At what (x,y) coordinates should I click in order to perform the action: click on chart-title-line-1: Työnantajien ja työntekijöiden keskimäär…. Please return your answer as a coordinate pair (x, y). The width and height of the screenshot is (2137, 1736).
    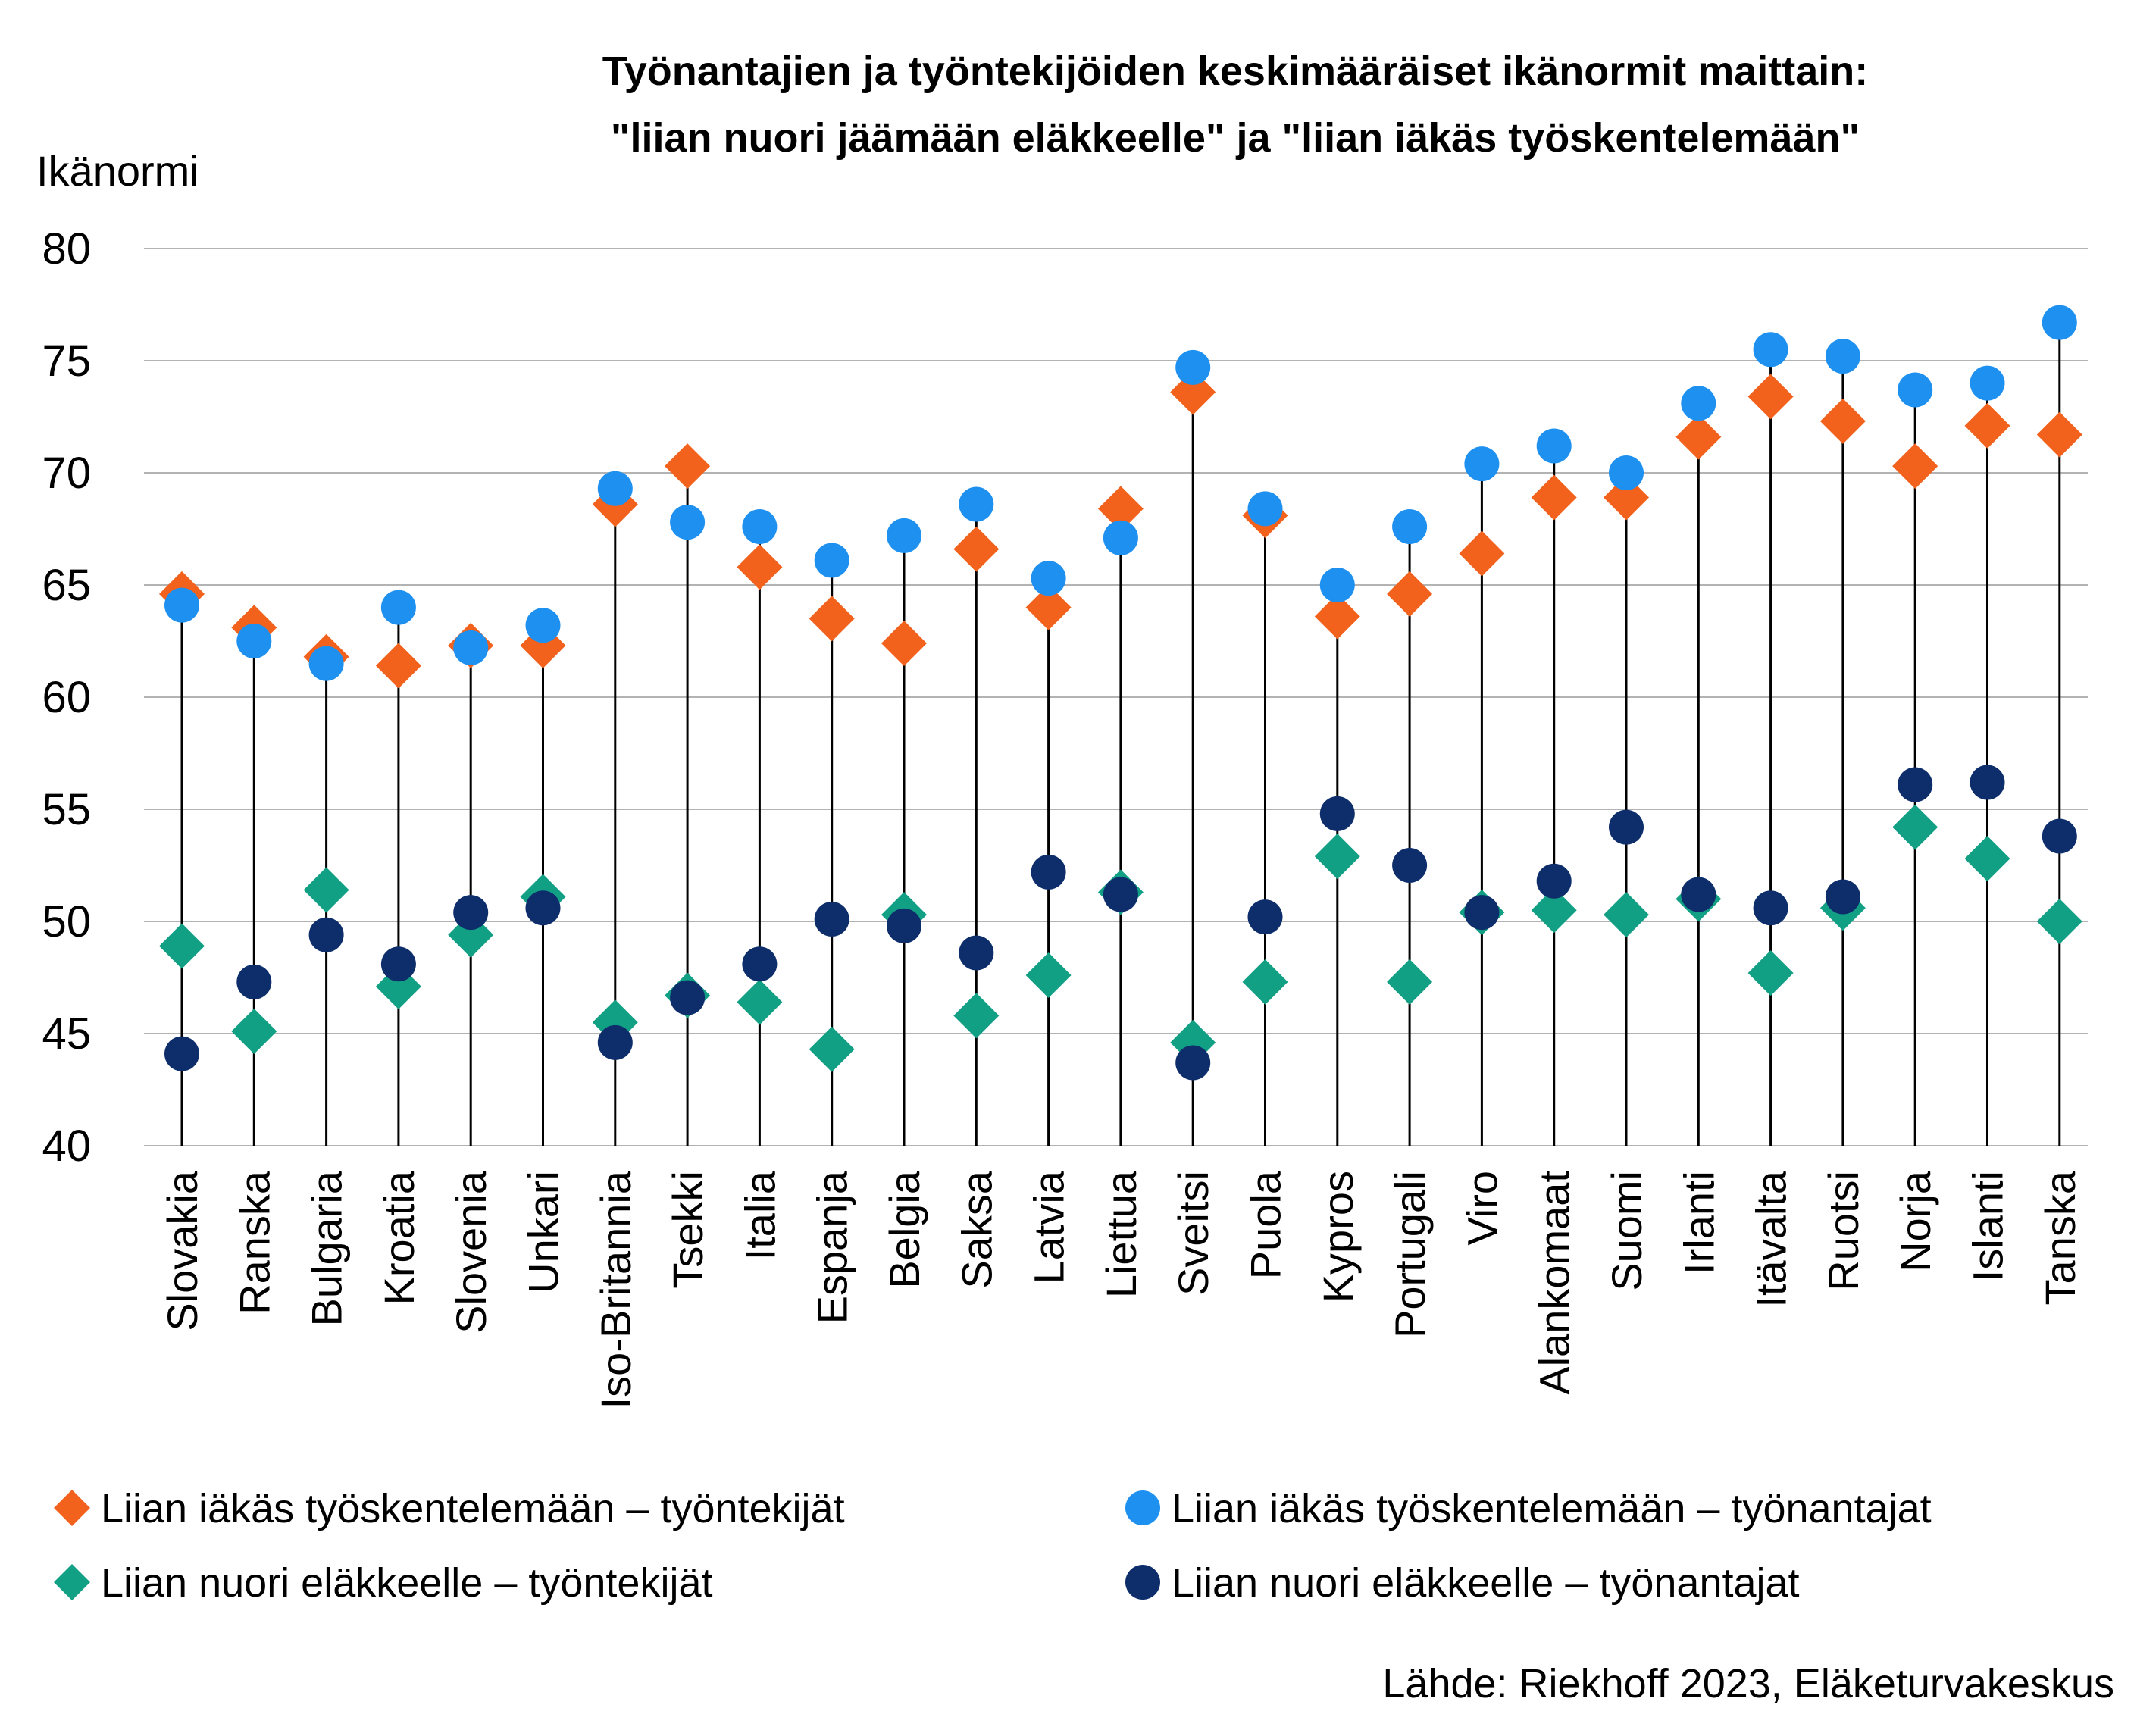
    Looking at the image, I should click on (1235, 71).